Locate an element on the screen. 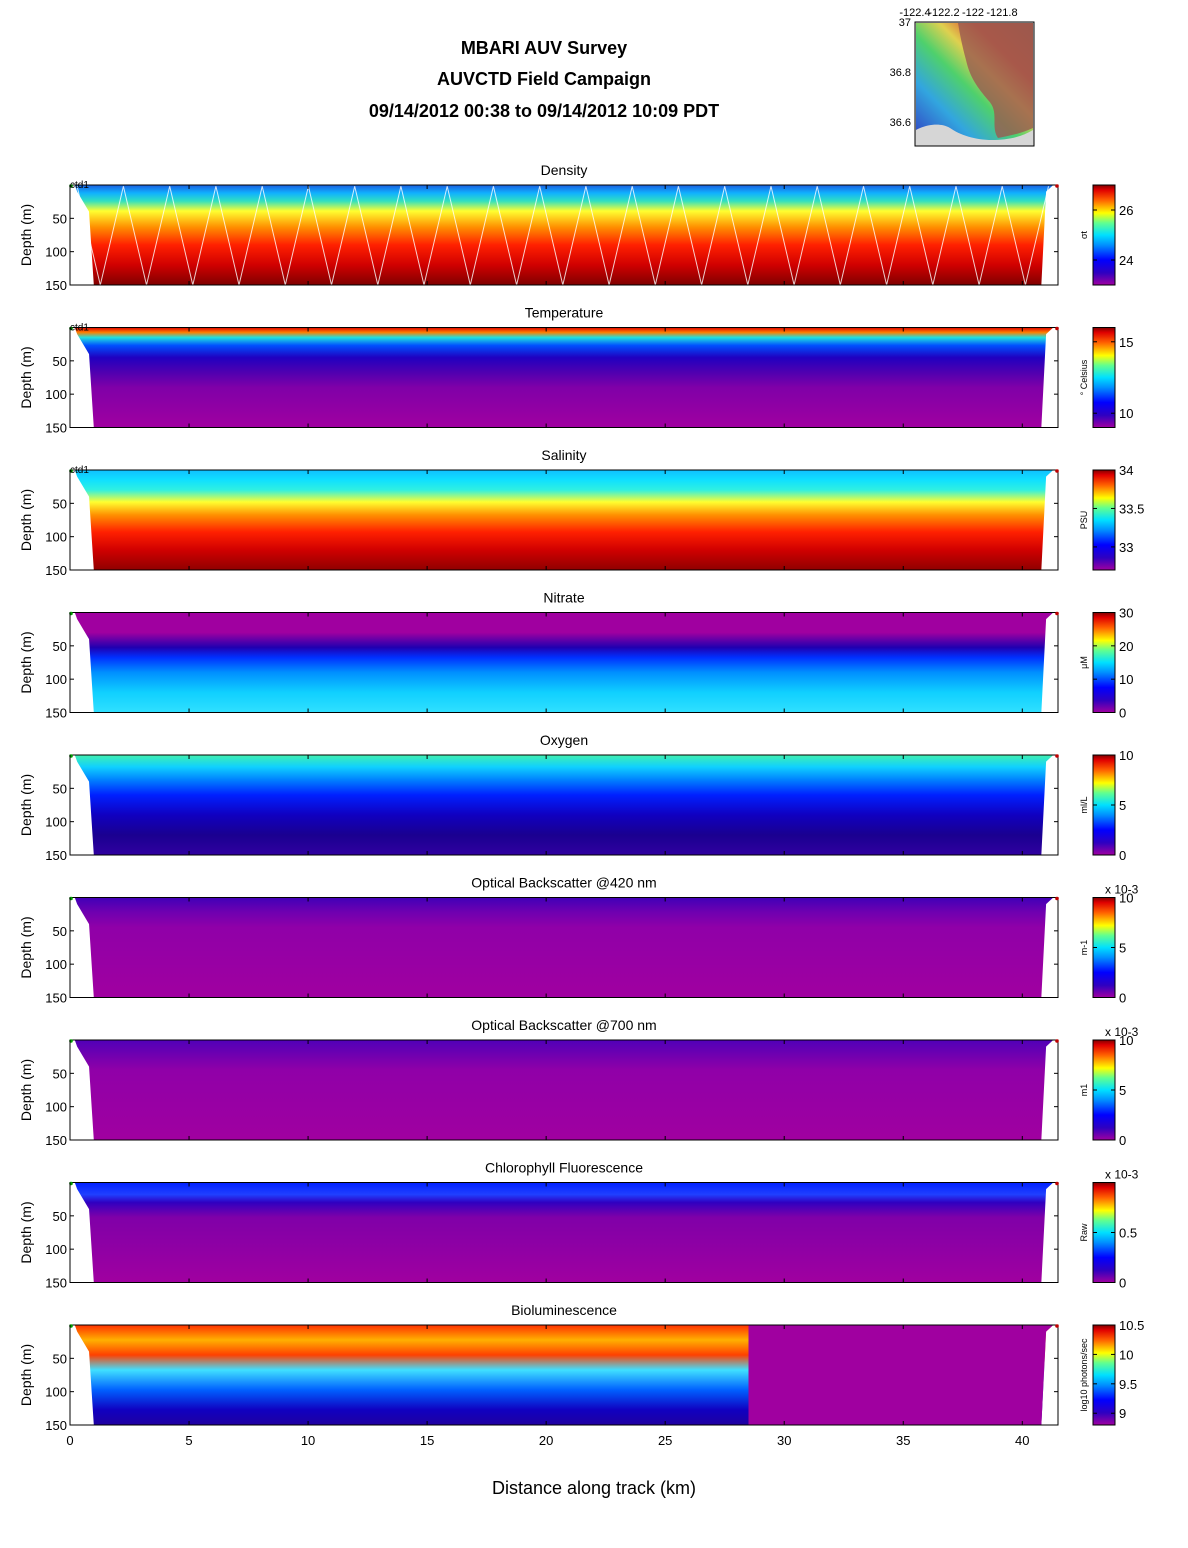 This screenshot has height=1548, width=1188. inset-x-tick-label: -122.4 is located at coordinates (914, 13).